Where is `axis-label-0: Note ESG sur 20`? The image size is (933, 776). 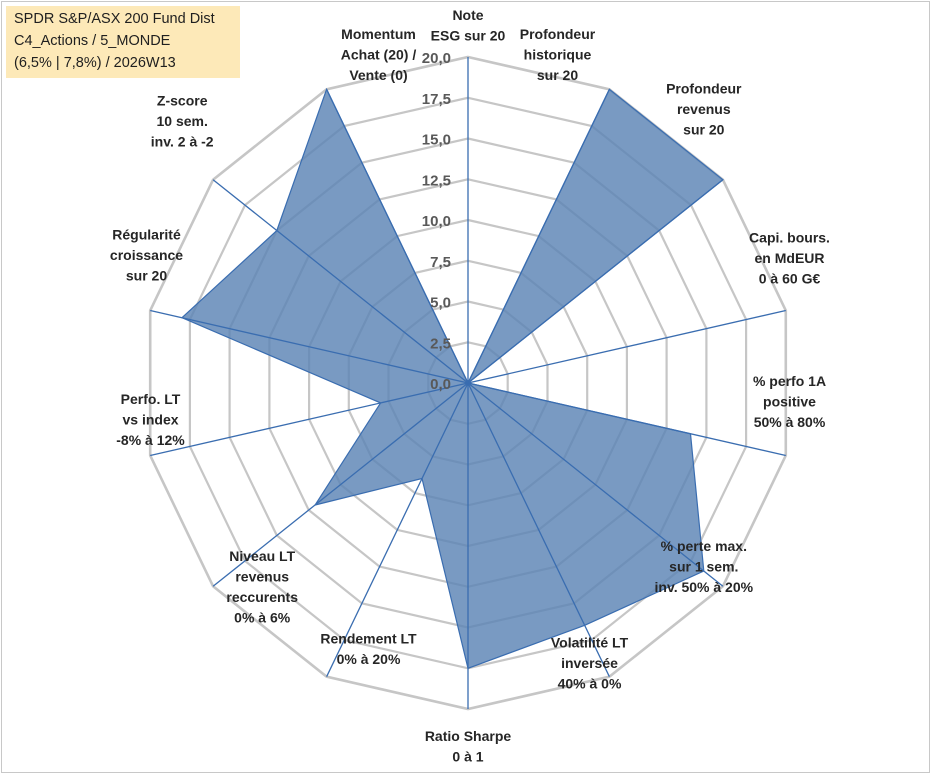 axis-label-0: Note ESG sur 20 is located at coordinates (468, 25).